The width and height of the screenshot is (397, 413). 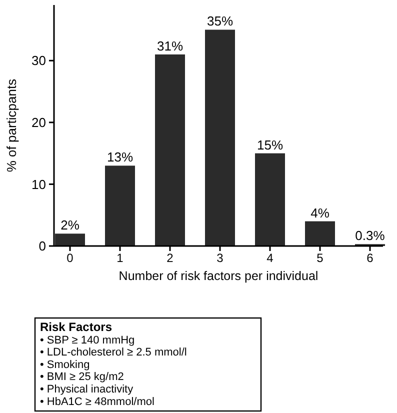 I want to click on y-tick-label: 30, so click(x=39, y=60).